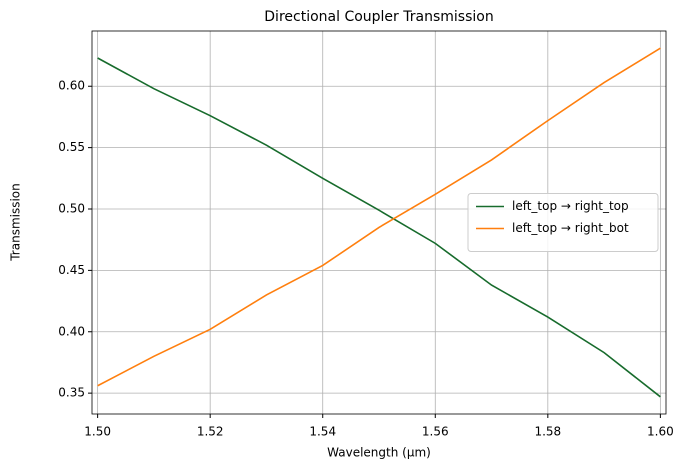 The width and height of the screenshot is (700, 474). Describe the element at coordinates (71, 208) in the screenshot. I see `y-tick-label: 0.50` at that location.